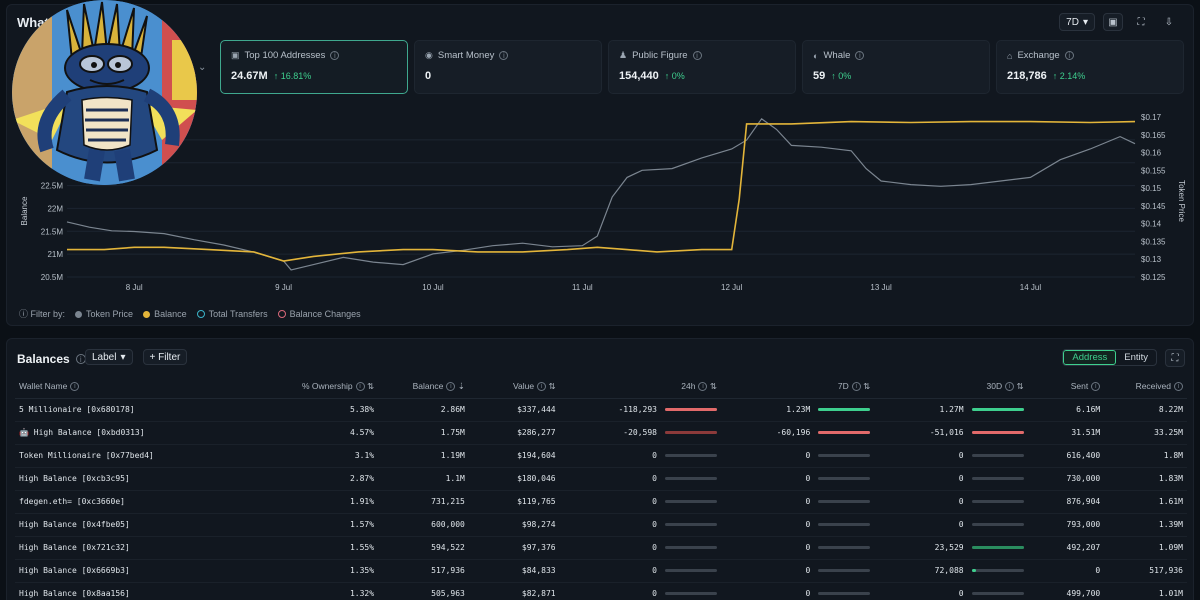 This screenshot has height=600, width=1200. What do you see at coordinates (951, 591) in the screenshot?
I see `change-30d: 0` at bounding box center [951, 591].